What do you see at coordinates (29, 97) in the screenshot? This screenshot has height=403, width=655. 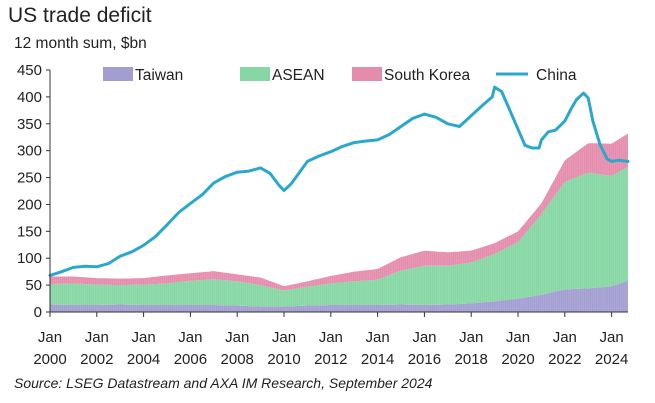 I see `y-tick-label: 400` at bounding box center [29, 97].